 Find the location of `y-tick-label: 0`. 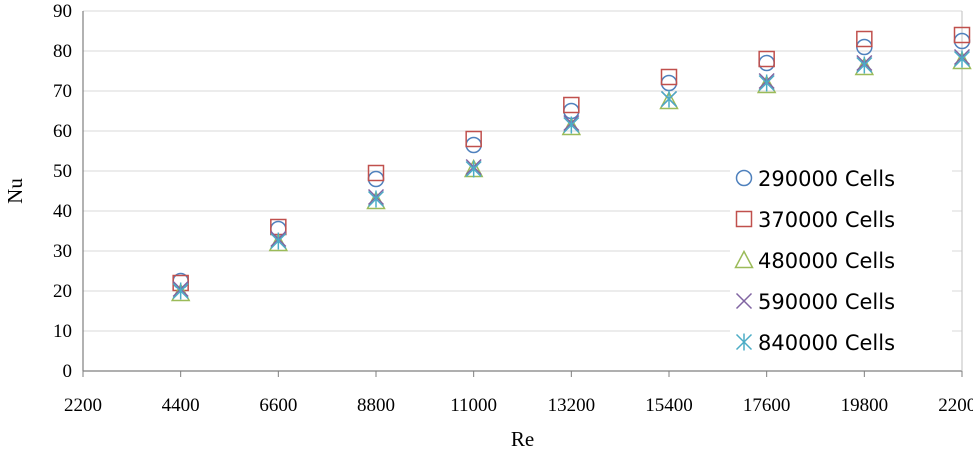

y-tick-label: 0 is located at coordinates (68, 371).